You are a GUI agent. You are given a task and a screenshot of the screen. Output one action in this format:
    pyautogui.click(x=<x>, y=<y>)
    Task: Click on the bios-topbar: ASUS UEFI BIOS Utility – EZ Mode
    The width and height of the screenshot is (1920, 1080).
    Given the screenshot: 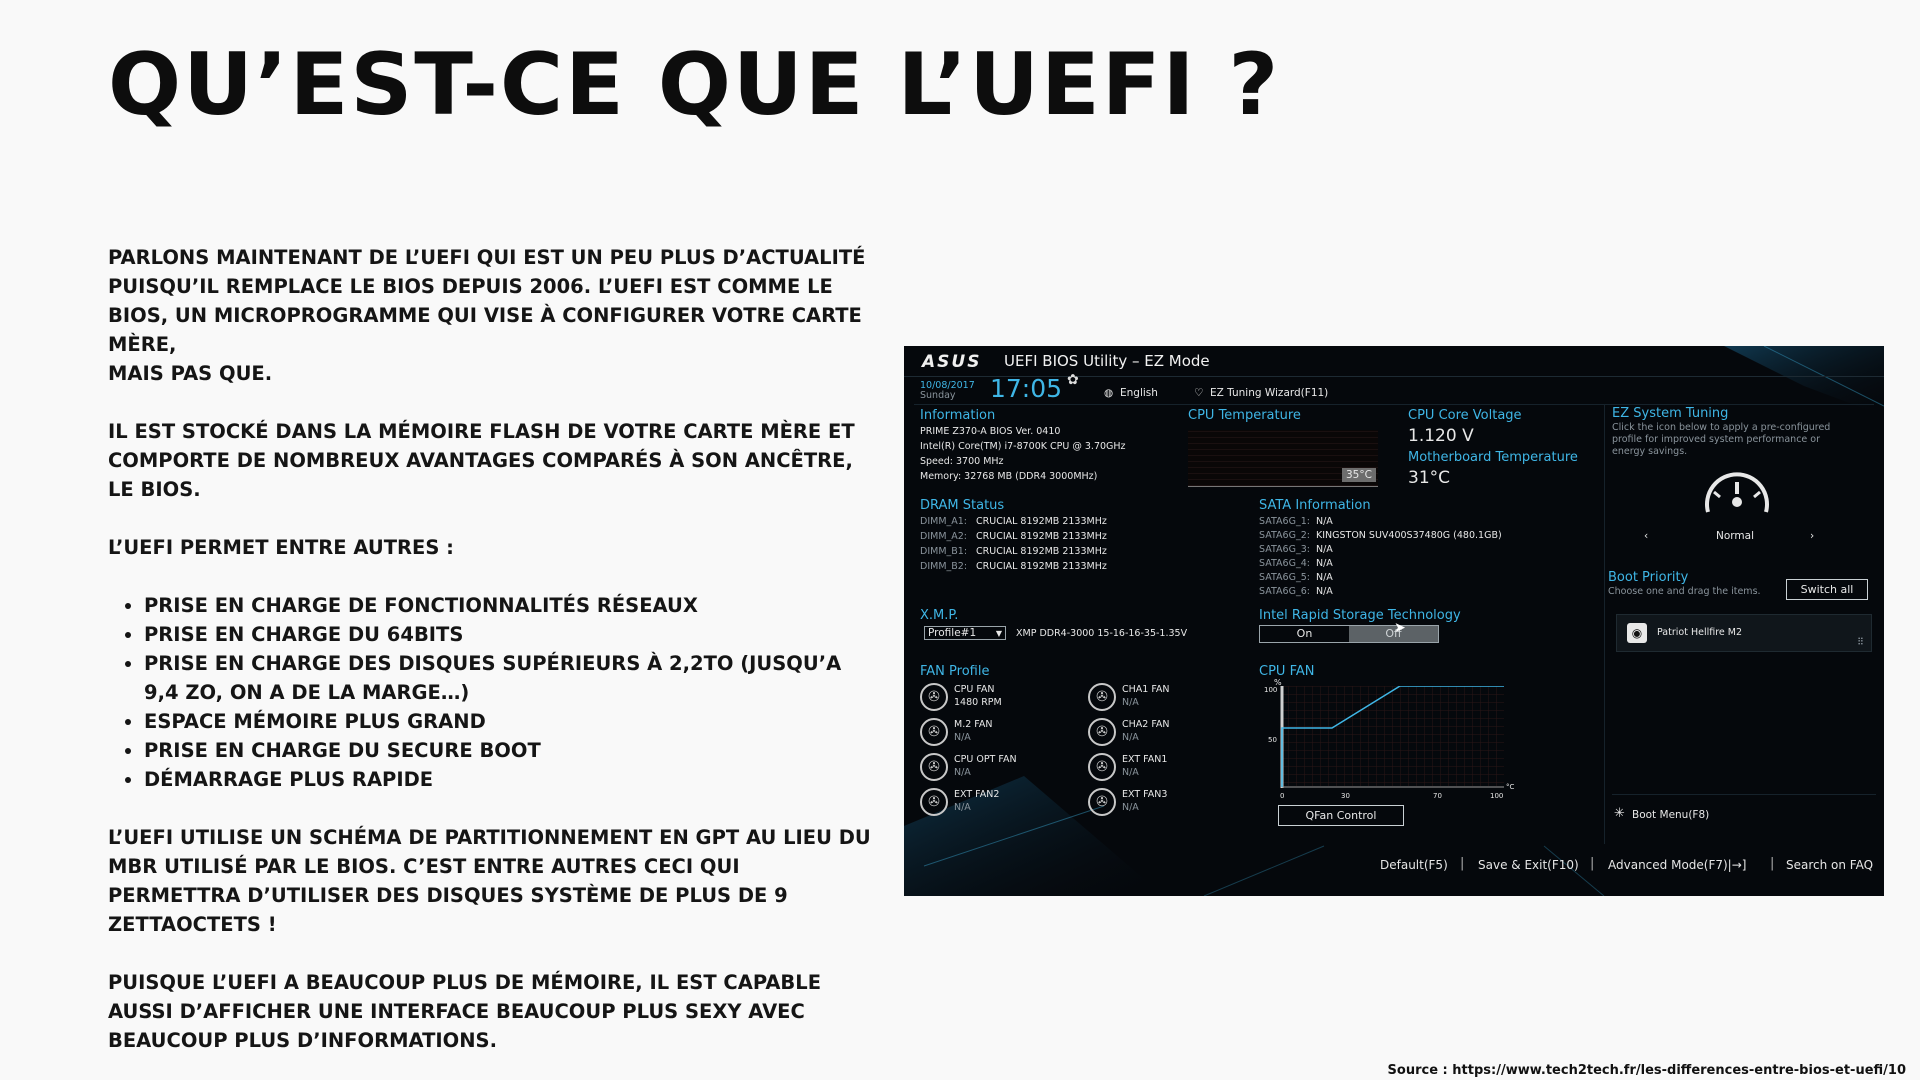 What is the action you would take?
    pyautogui.click(x=1394, y=361)
    